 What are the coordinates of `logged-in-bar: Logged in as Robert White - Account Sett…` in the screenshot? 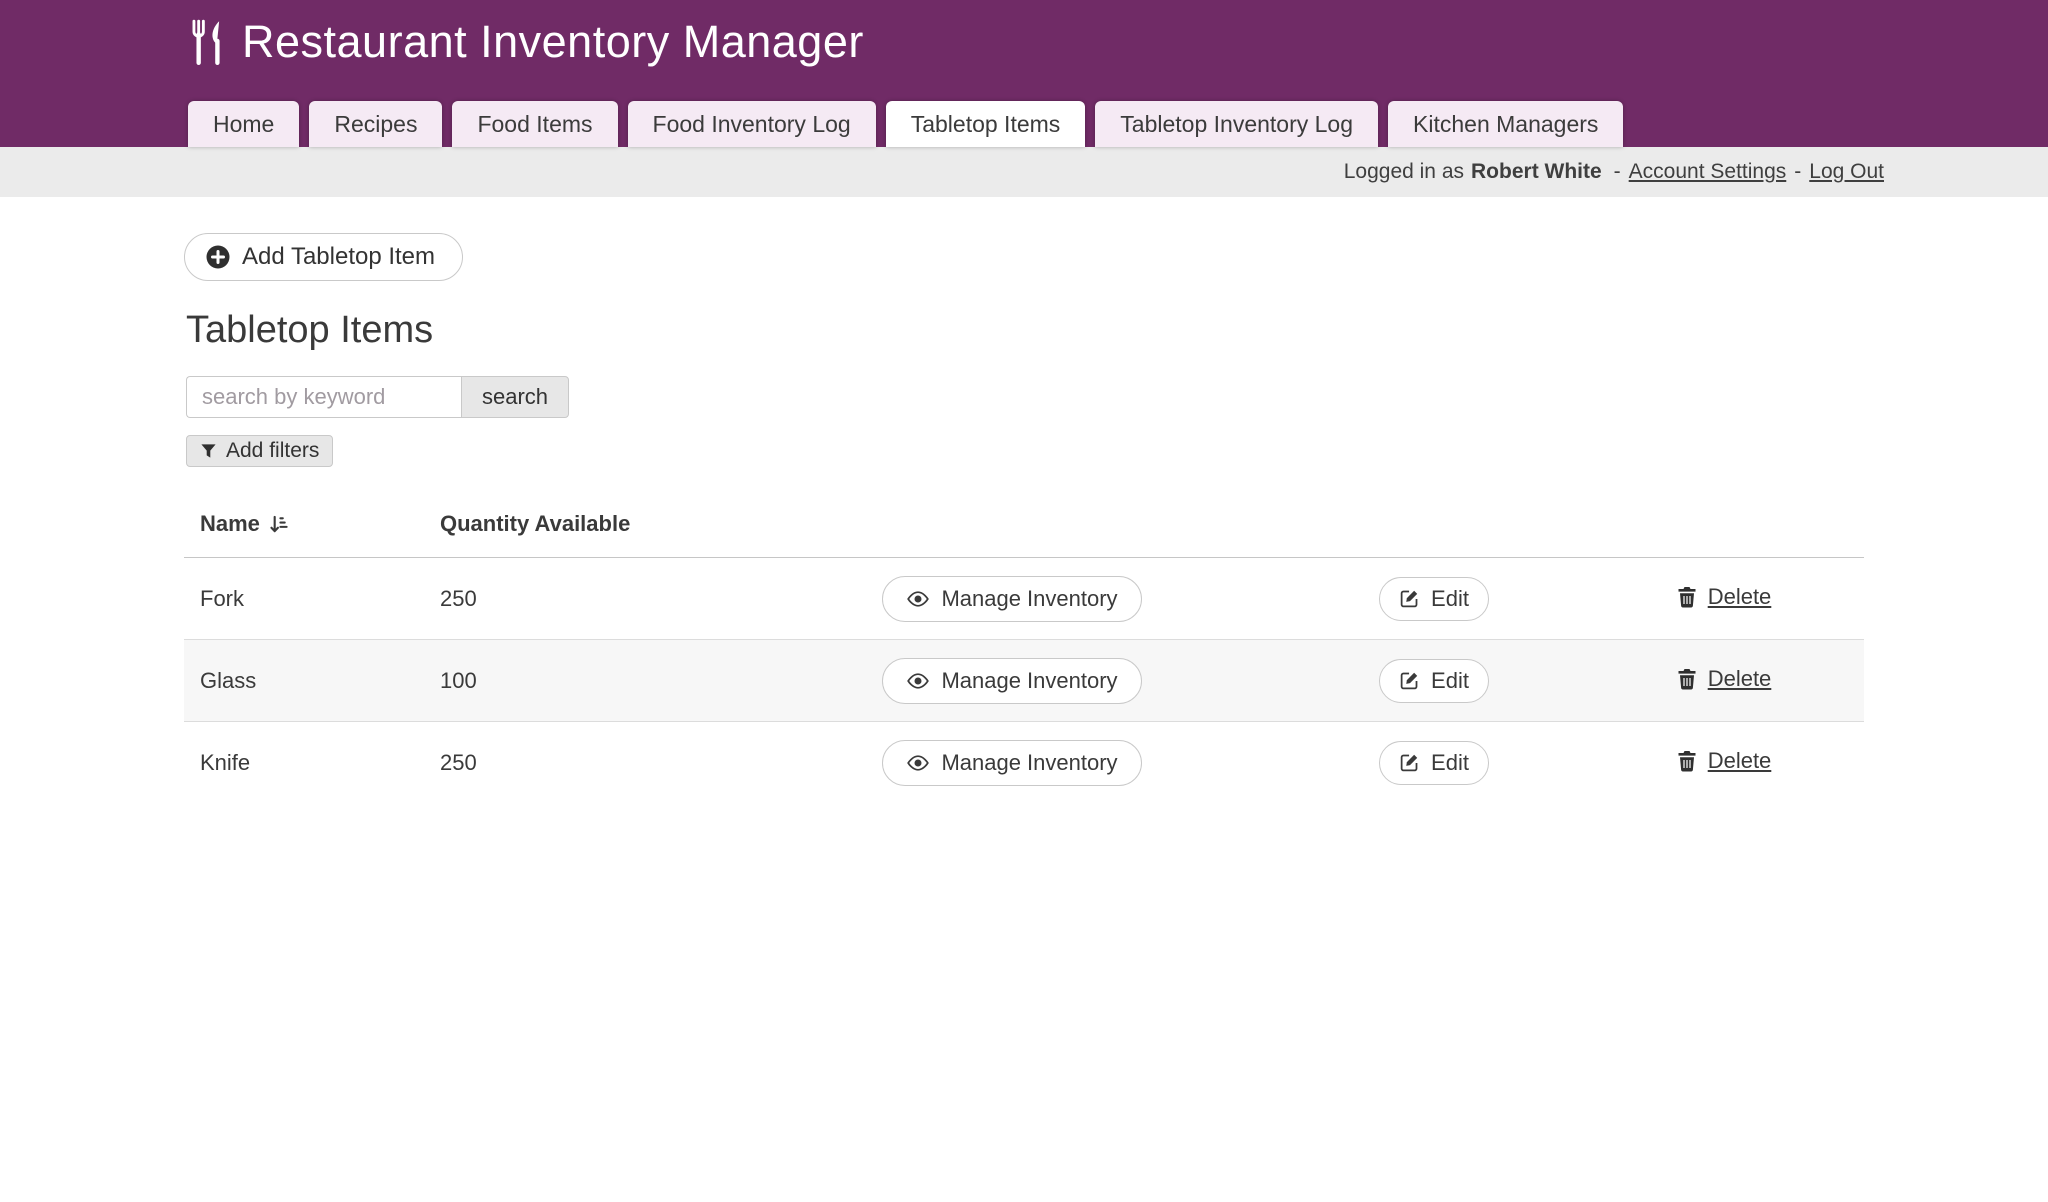 It's located at (1024, 172).